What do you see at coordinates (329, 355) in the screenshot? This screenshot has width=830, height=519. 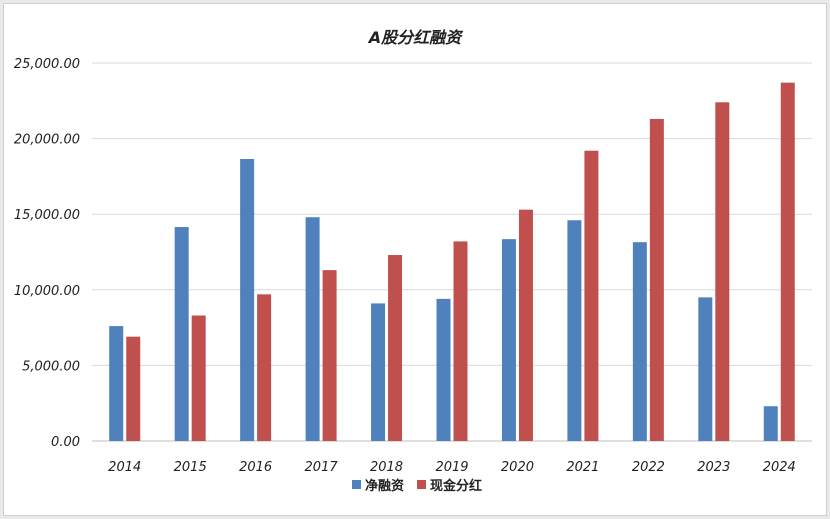 I see `bar-cash-dividend-2017` at bounding box center [329, 355].